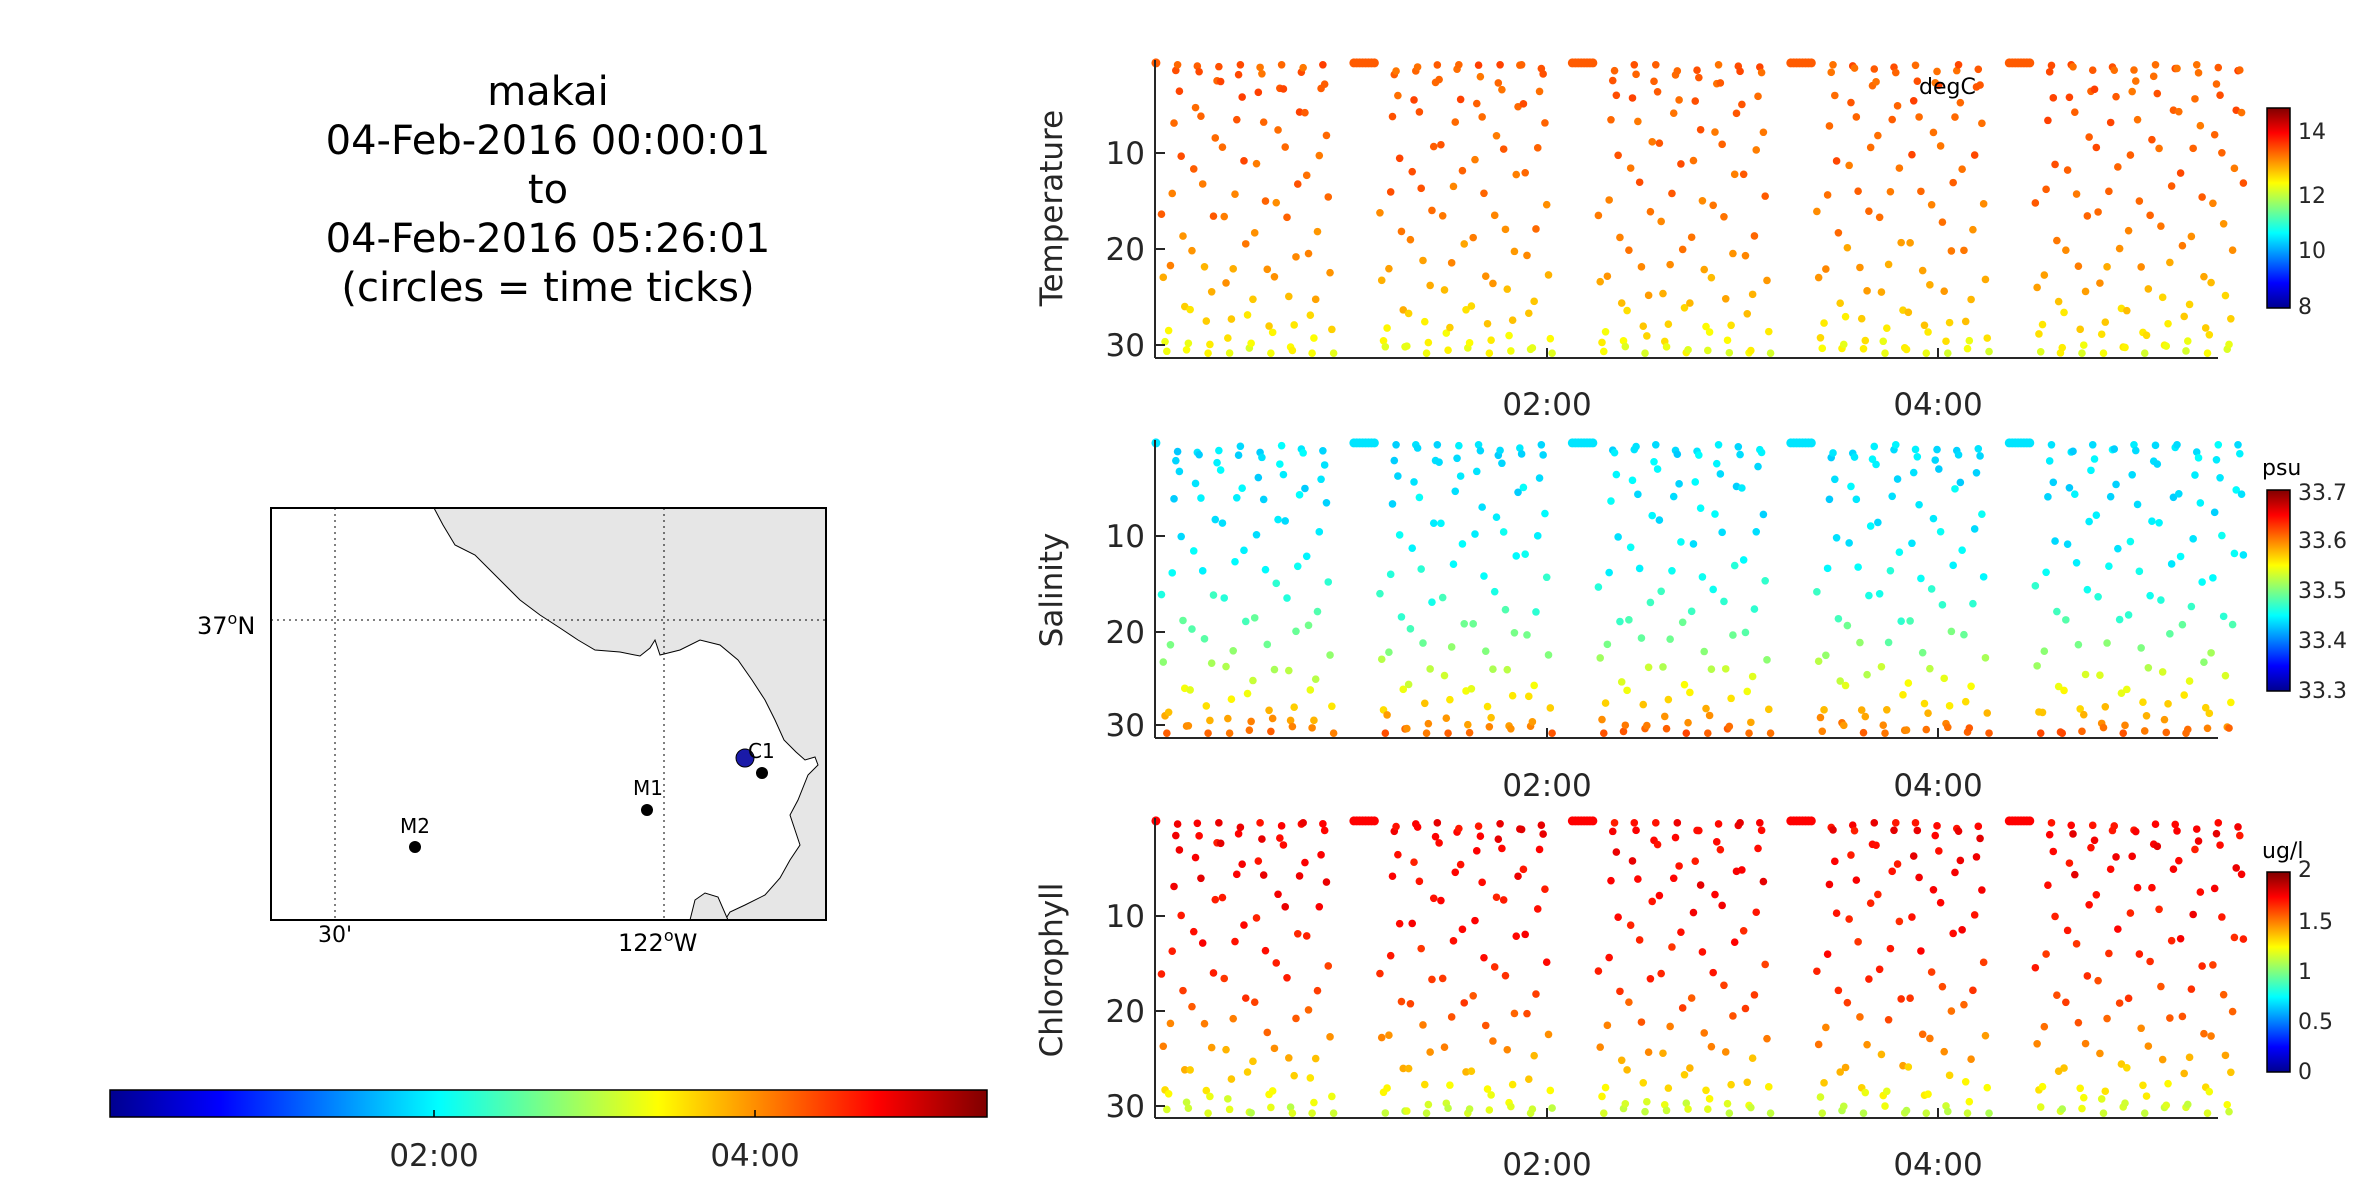 The height and width of the screenshot is (1181, 2362). Describe the element at coordinates (1699, 207) in the screenshot. I see `temperature-scatter` at that location.